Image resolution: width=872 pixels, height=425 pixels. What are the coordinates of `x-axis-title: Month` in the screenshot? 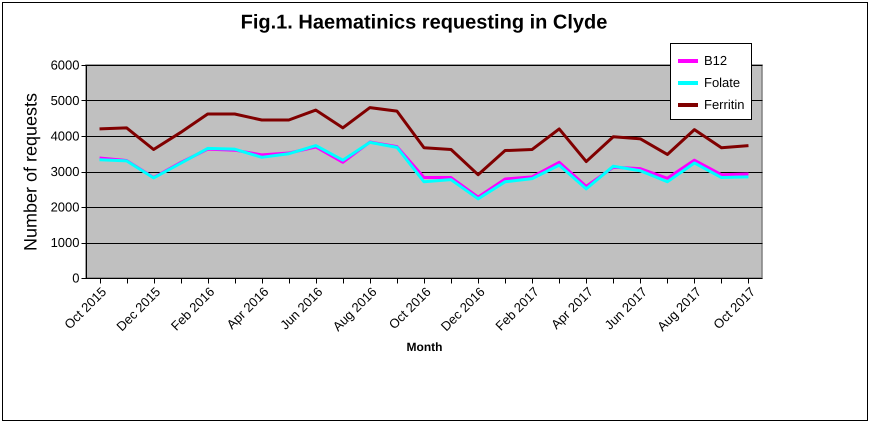 It's located at (424, 347).